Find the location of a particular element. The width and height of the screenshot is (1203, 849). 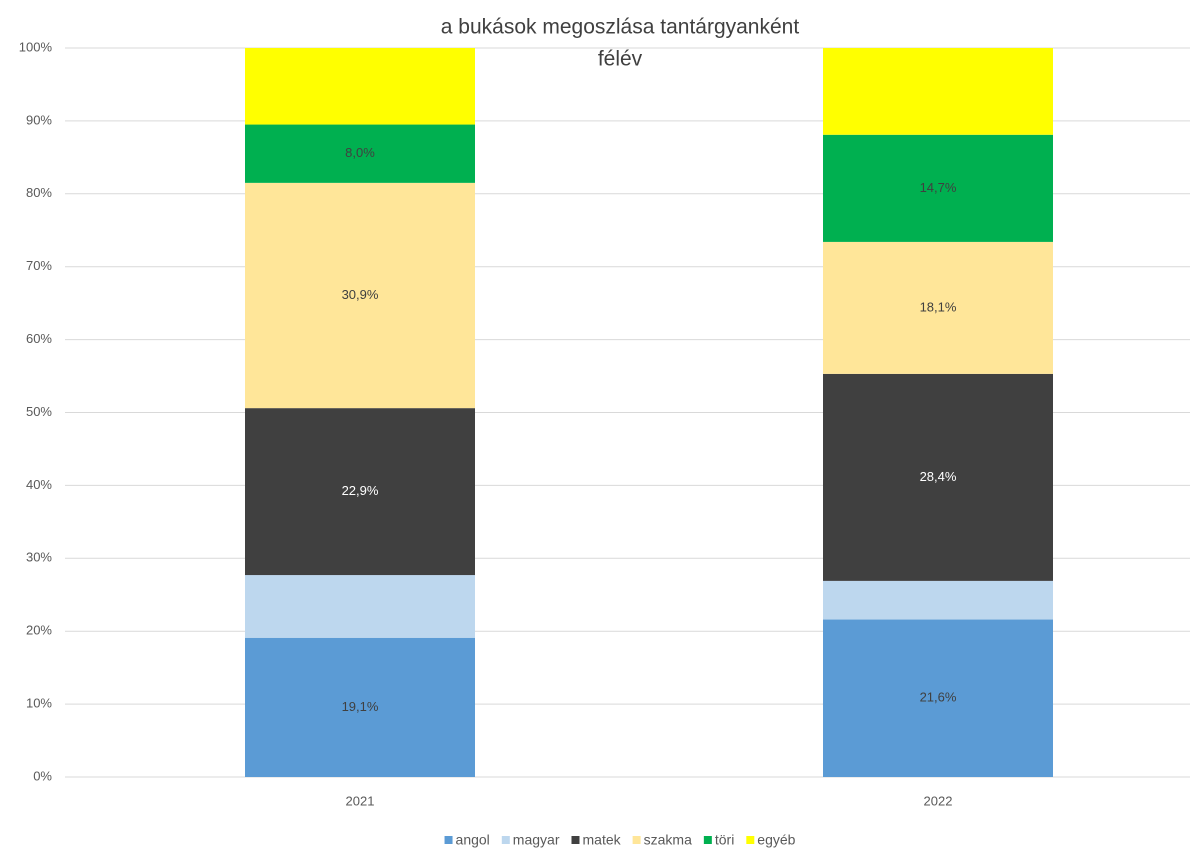

y-tick-label: 80% is located at coordinates (39, 192).